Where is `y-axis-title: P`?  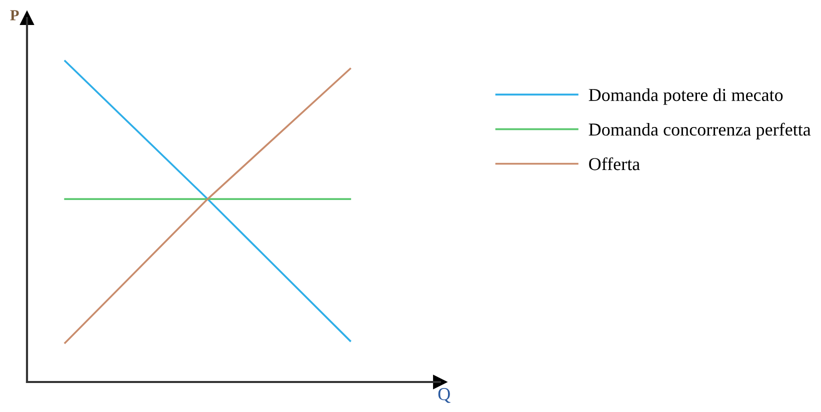
y-axis-title: P is located at coordinates (14, 15).